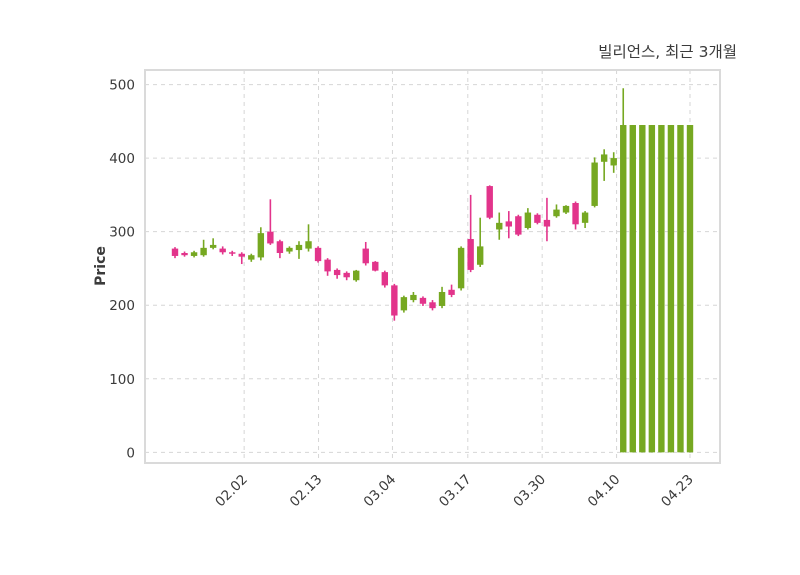 The height and width of the screenshot is (575, 800). What do you see at coordinates (122, 306) in the screenshot?
I see `y-tick-label: 200` at bounding box center [122, 306].